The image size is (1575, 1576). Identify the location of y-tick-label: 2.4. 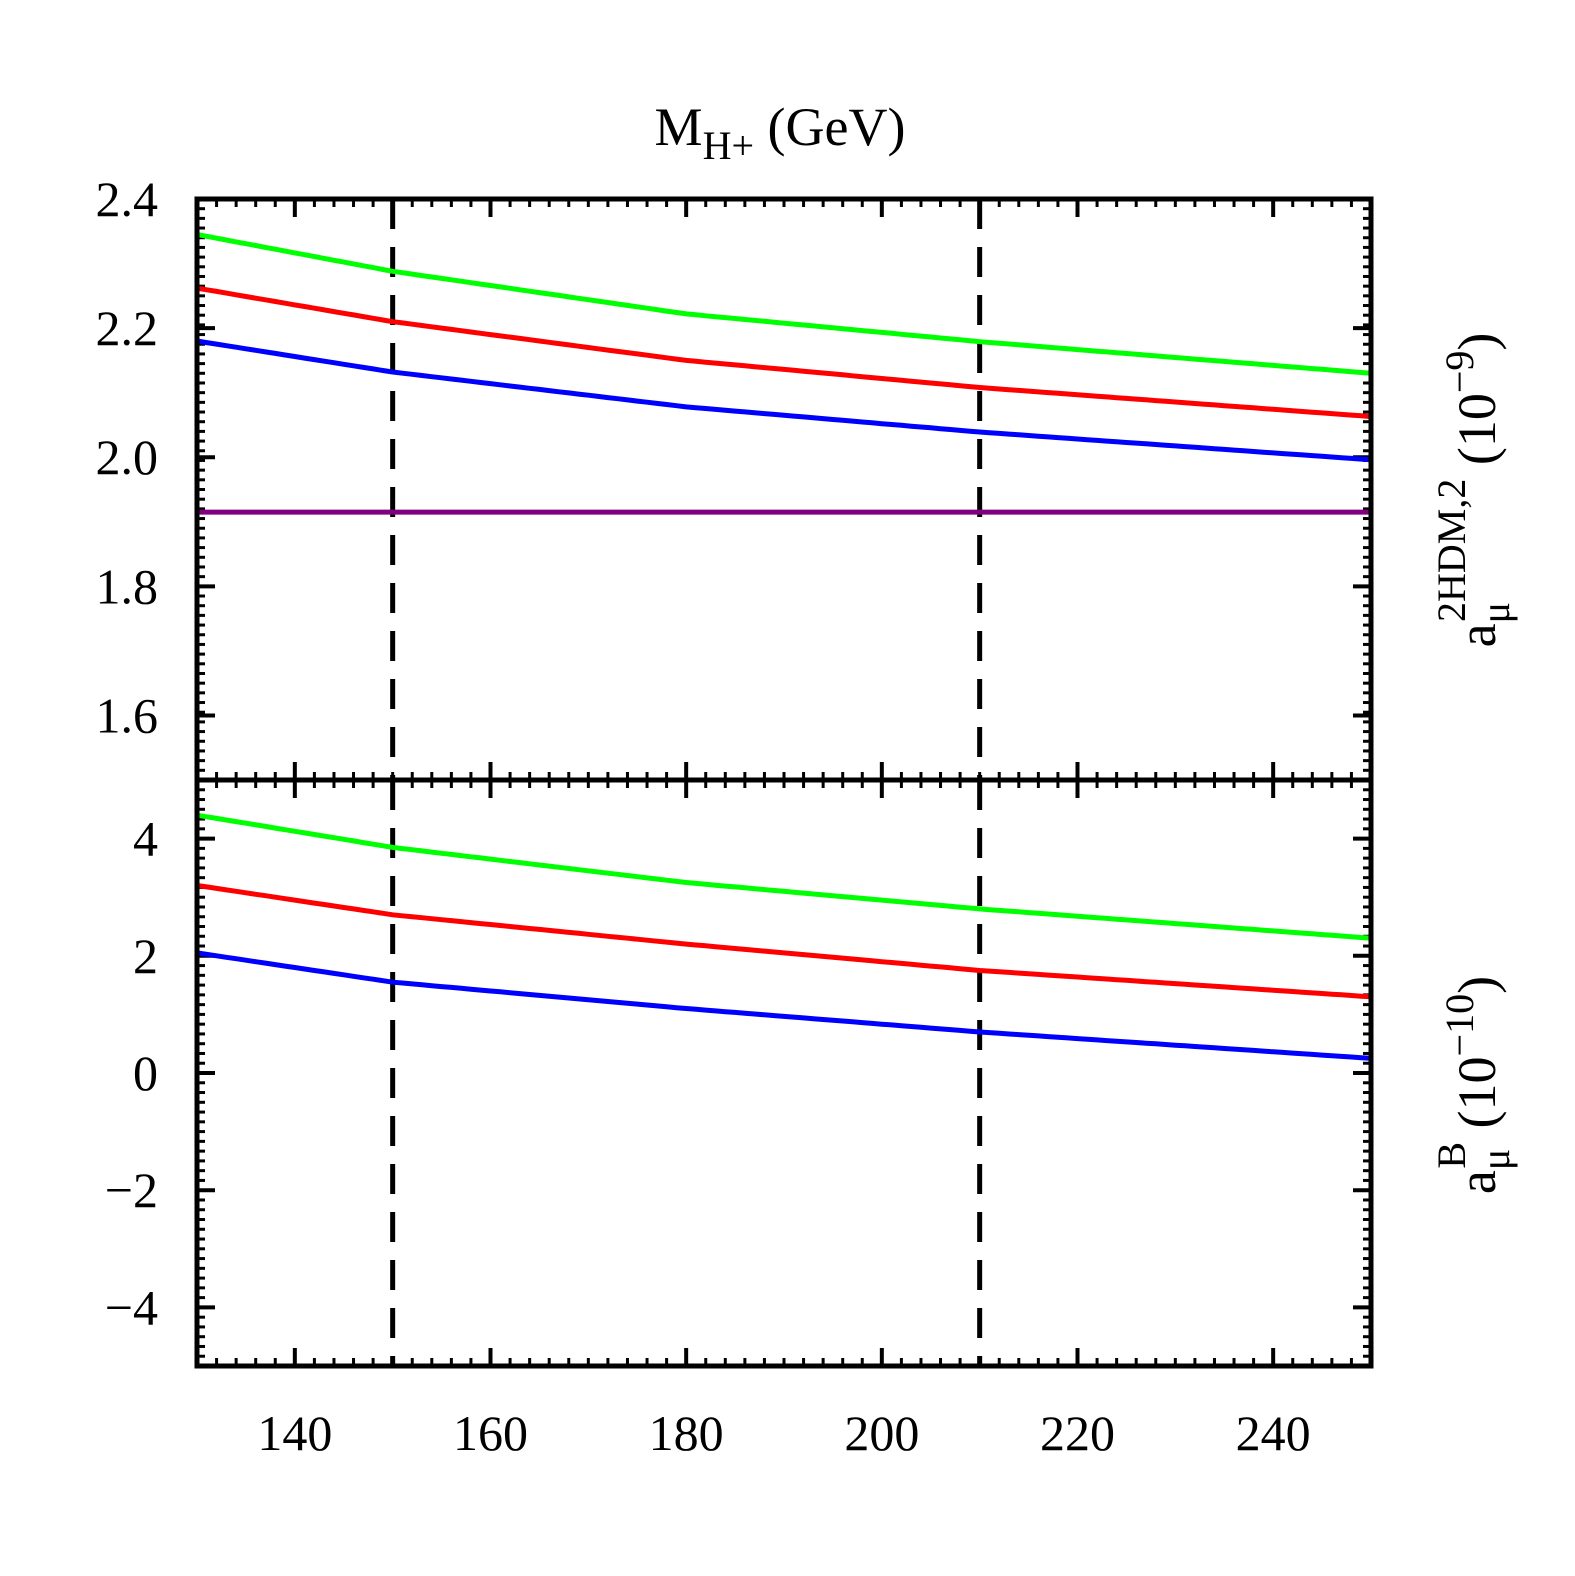
(127, 199).